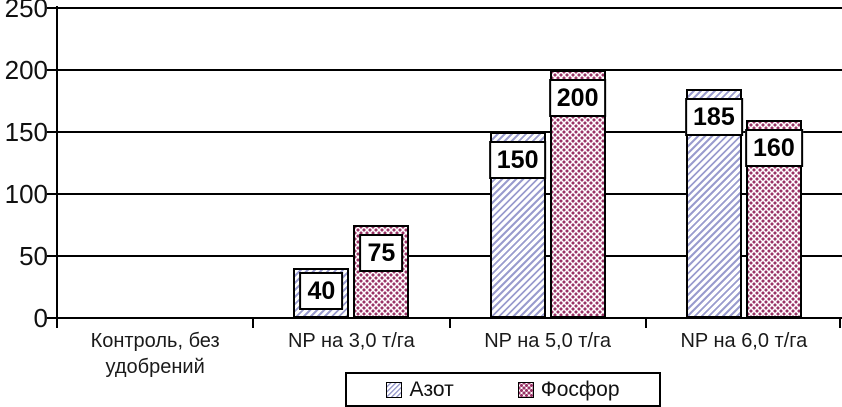 The width and height of the screenshot is (842, 407). I want to click on y-axis-tick-label: 0, so click(40, 318).